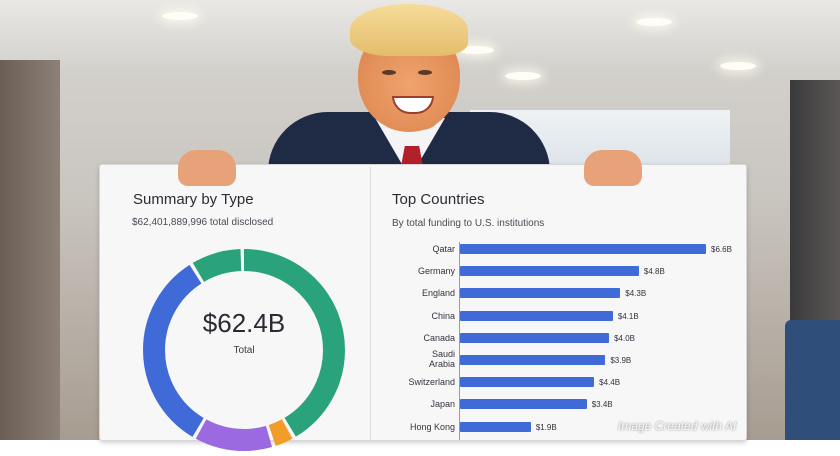 Image resolution: width=840 pixels, height=456 pixels. I want to click on country-value: $4.4B, so click(610, 383).